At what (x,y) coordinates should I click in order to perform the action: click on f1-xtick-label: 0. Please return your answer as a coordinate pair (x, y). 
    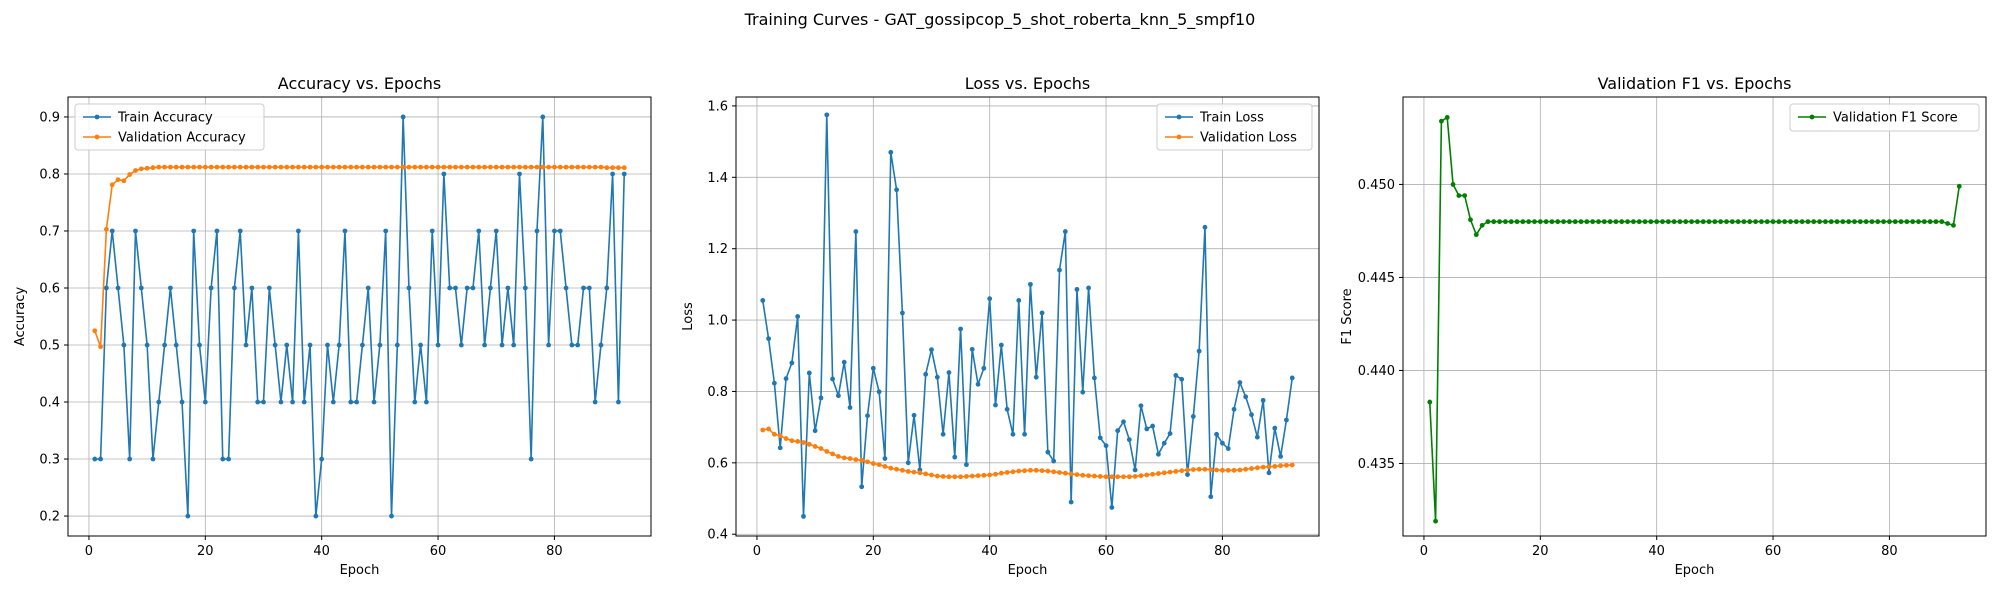
    Looking at the image, I should click on (1424, 551).